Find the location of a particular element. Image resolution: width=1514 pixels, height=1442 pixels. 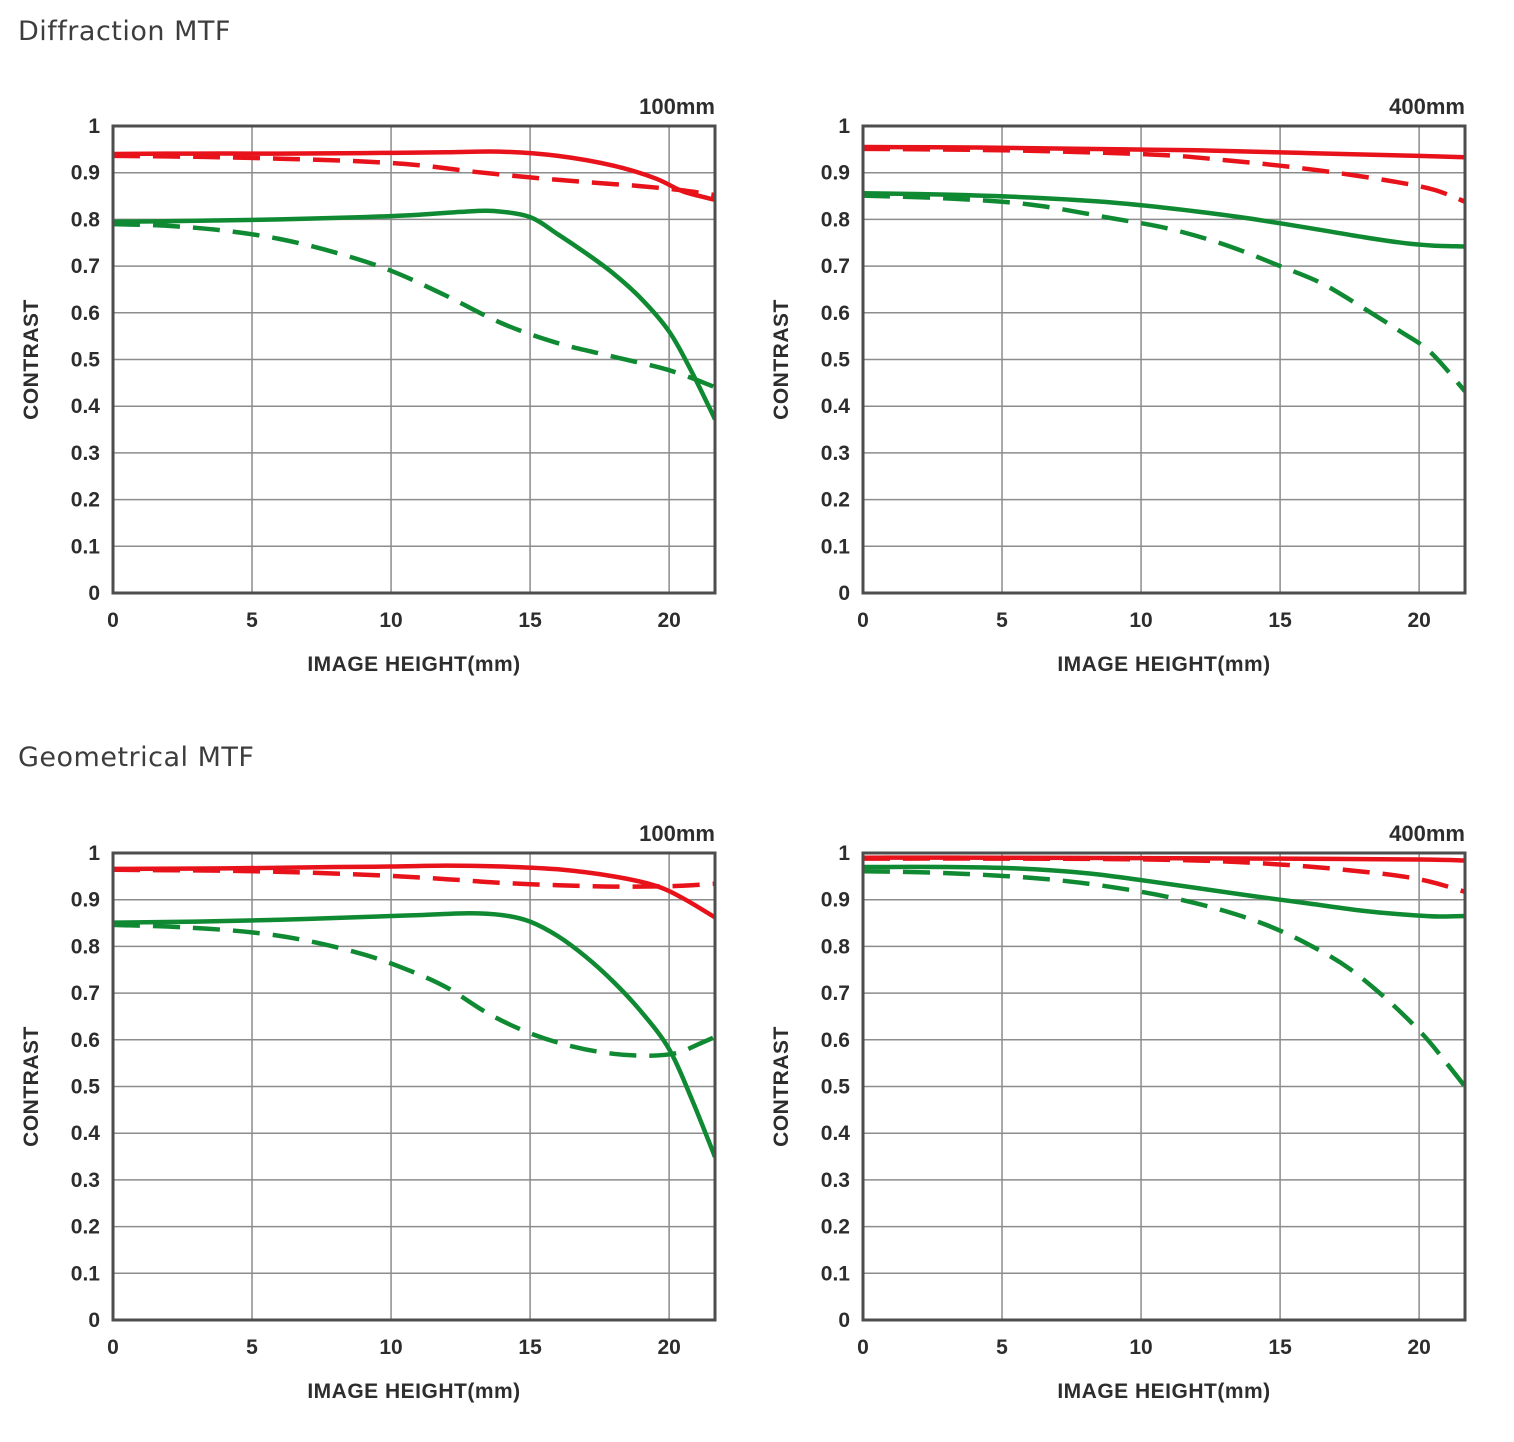

section-title-geometrical-mtf: Geometrical MTF is located at coordinates (136, 757).